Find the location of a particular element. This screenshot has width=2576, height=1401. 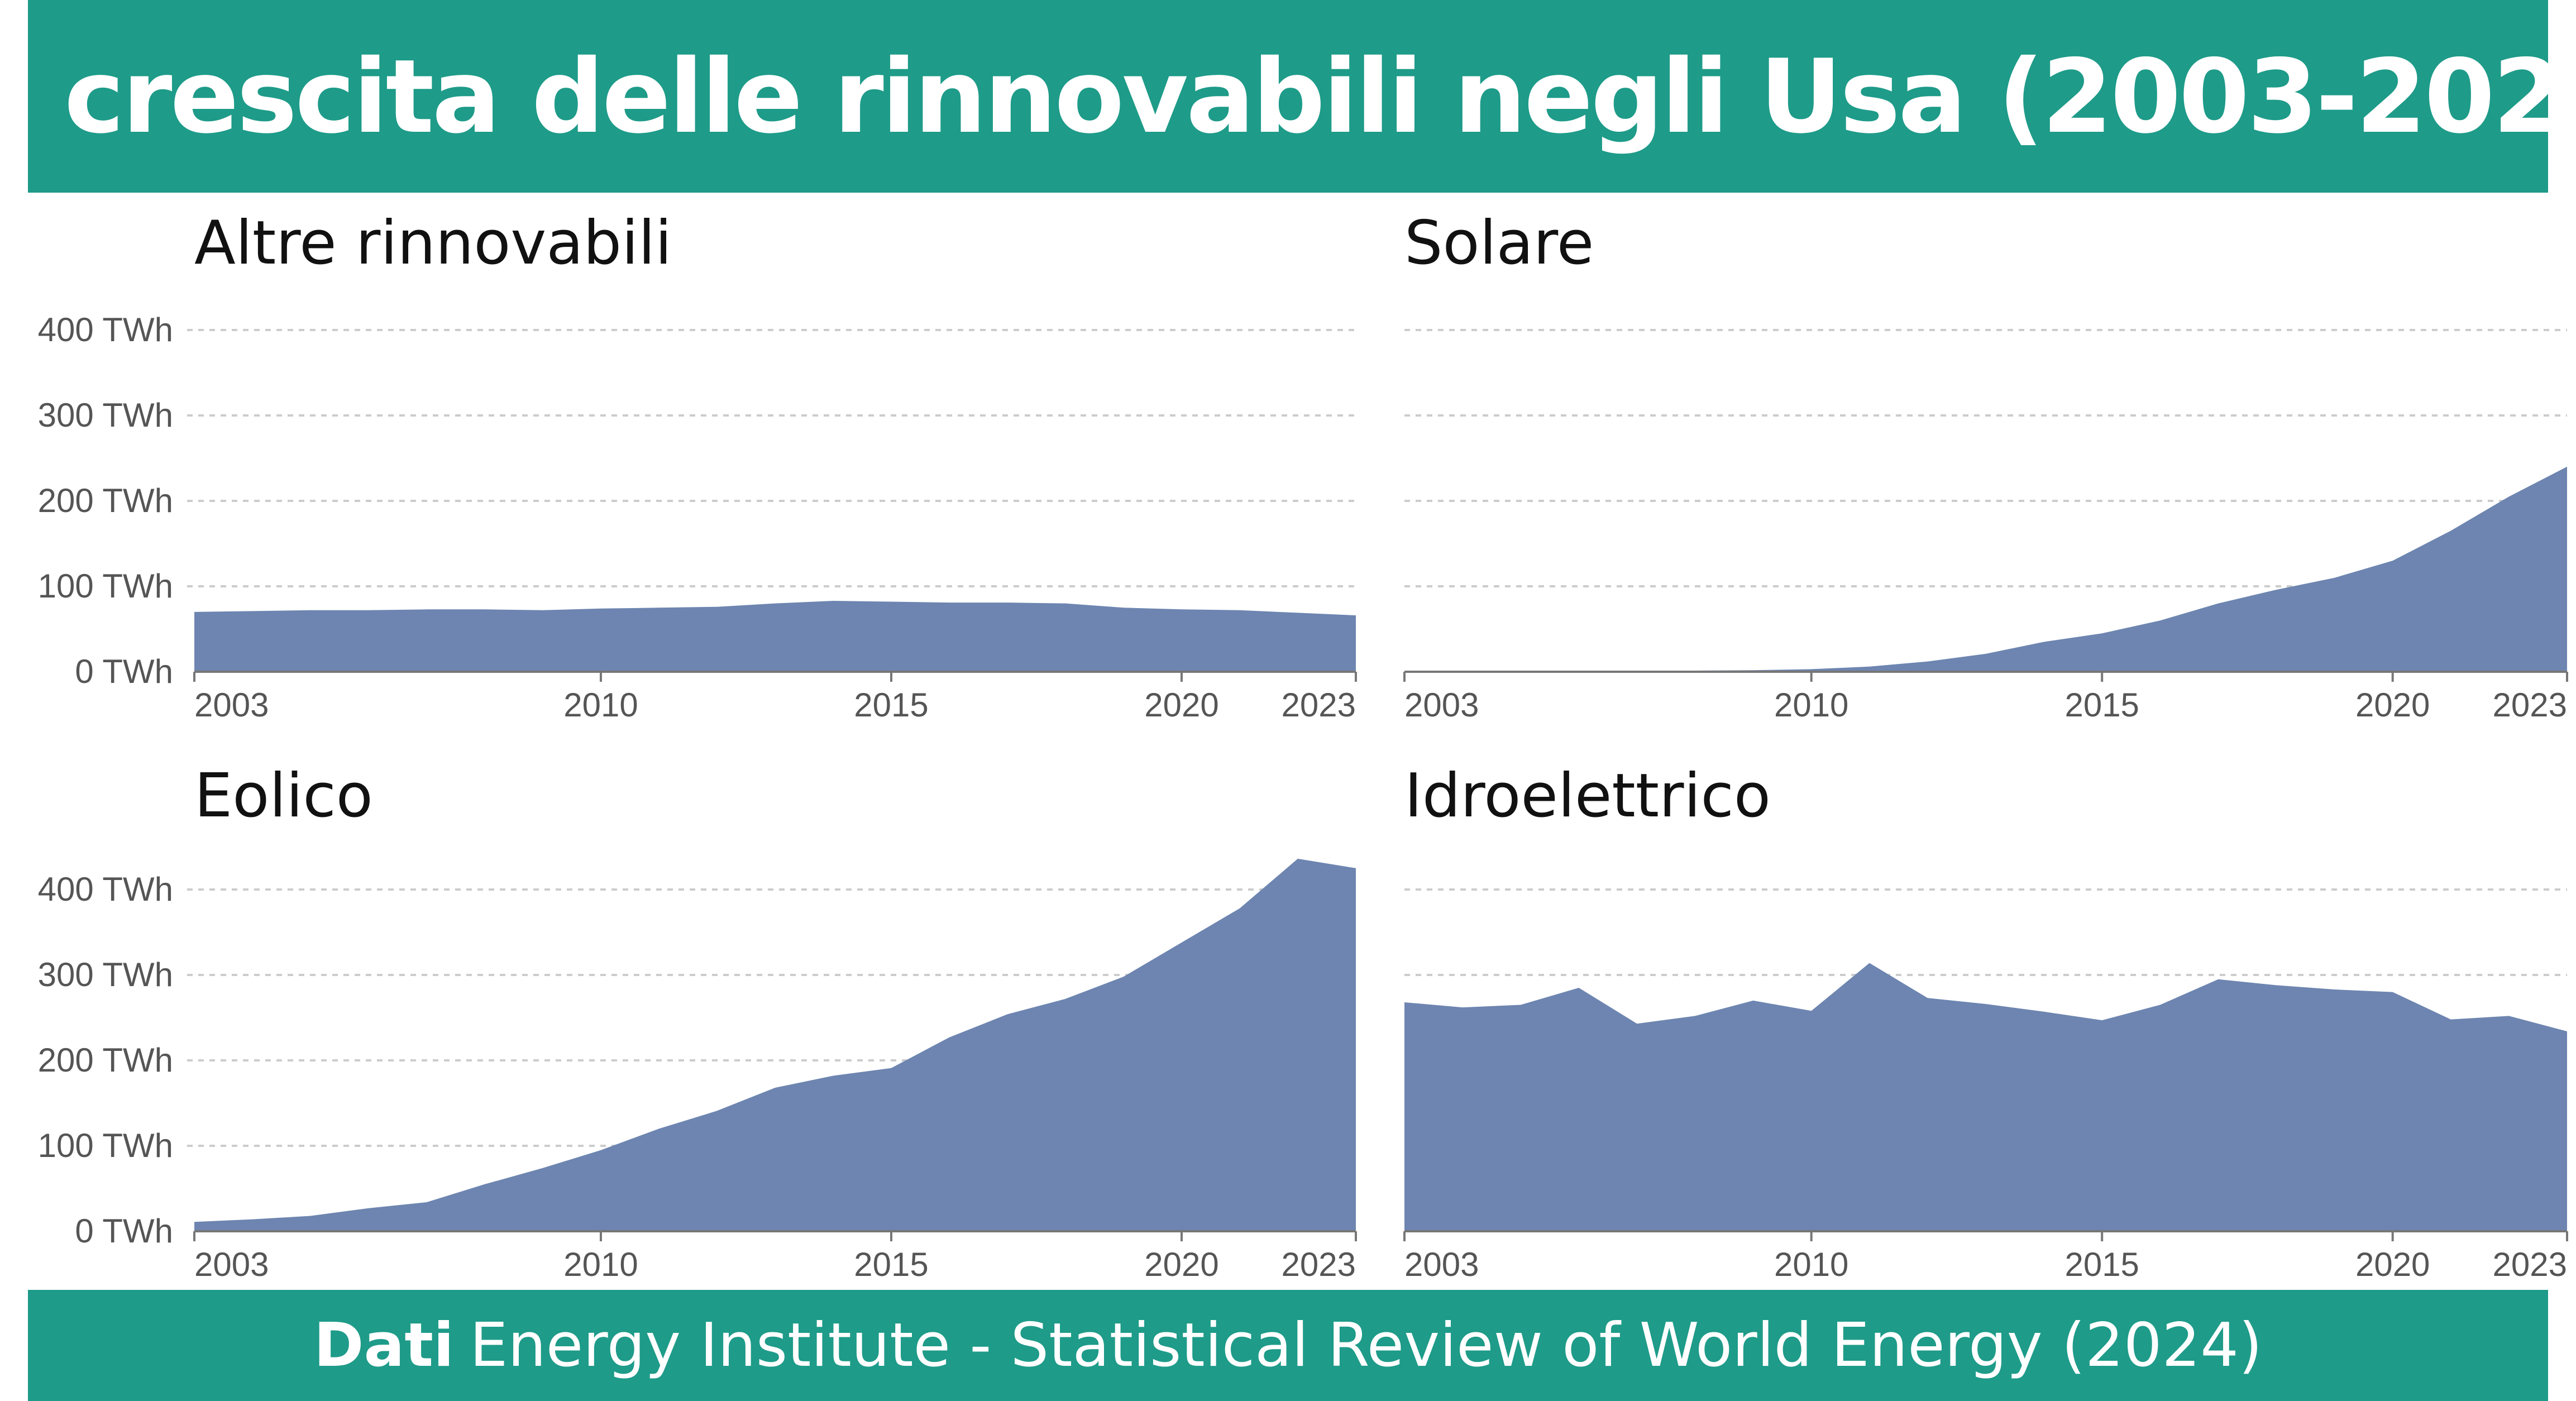

x-tick-label-idroelettrico: 2010 is located at coordinates (1811, 1264).